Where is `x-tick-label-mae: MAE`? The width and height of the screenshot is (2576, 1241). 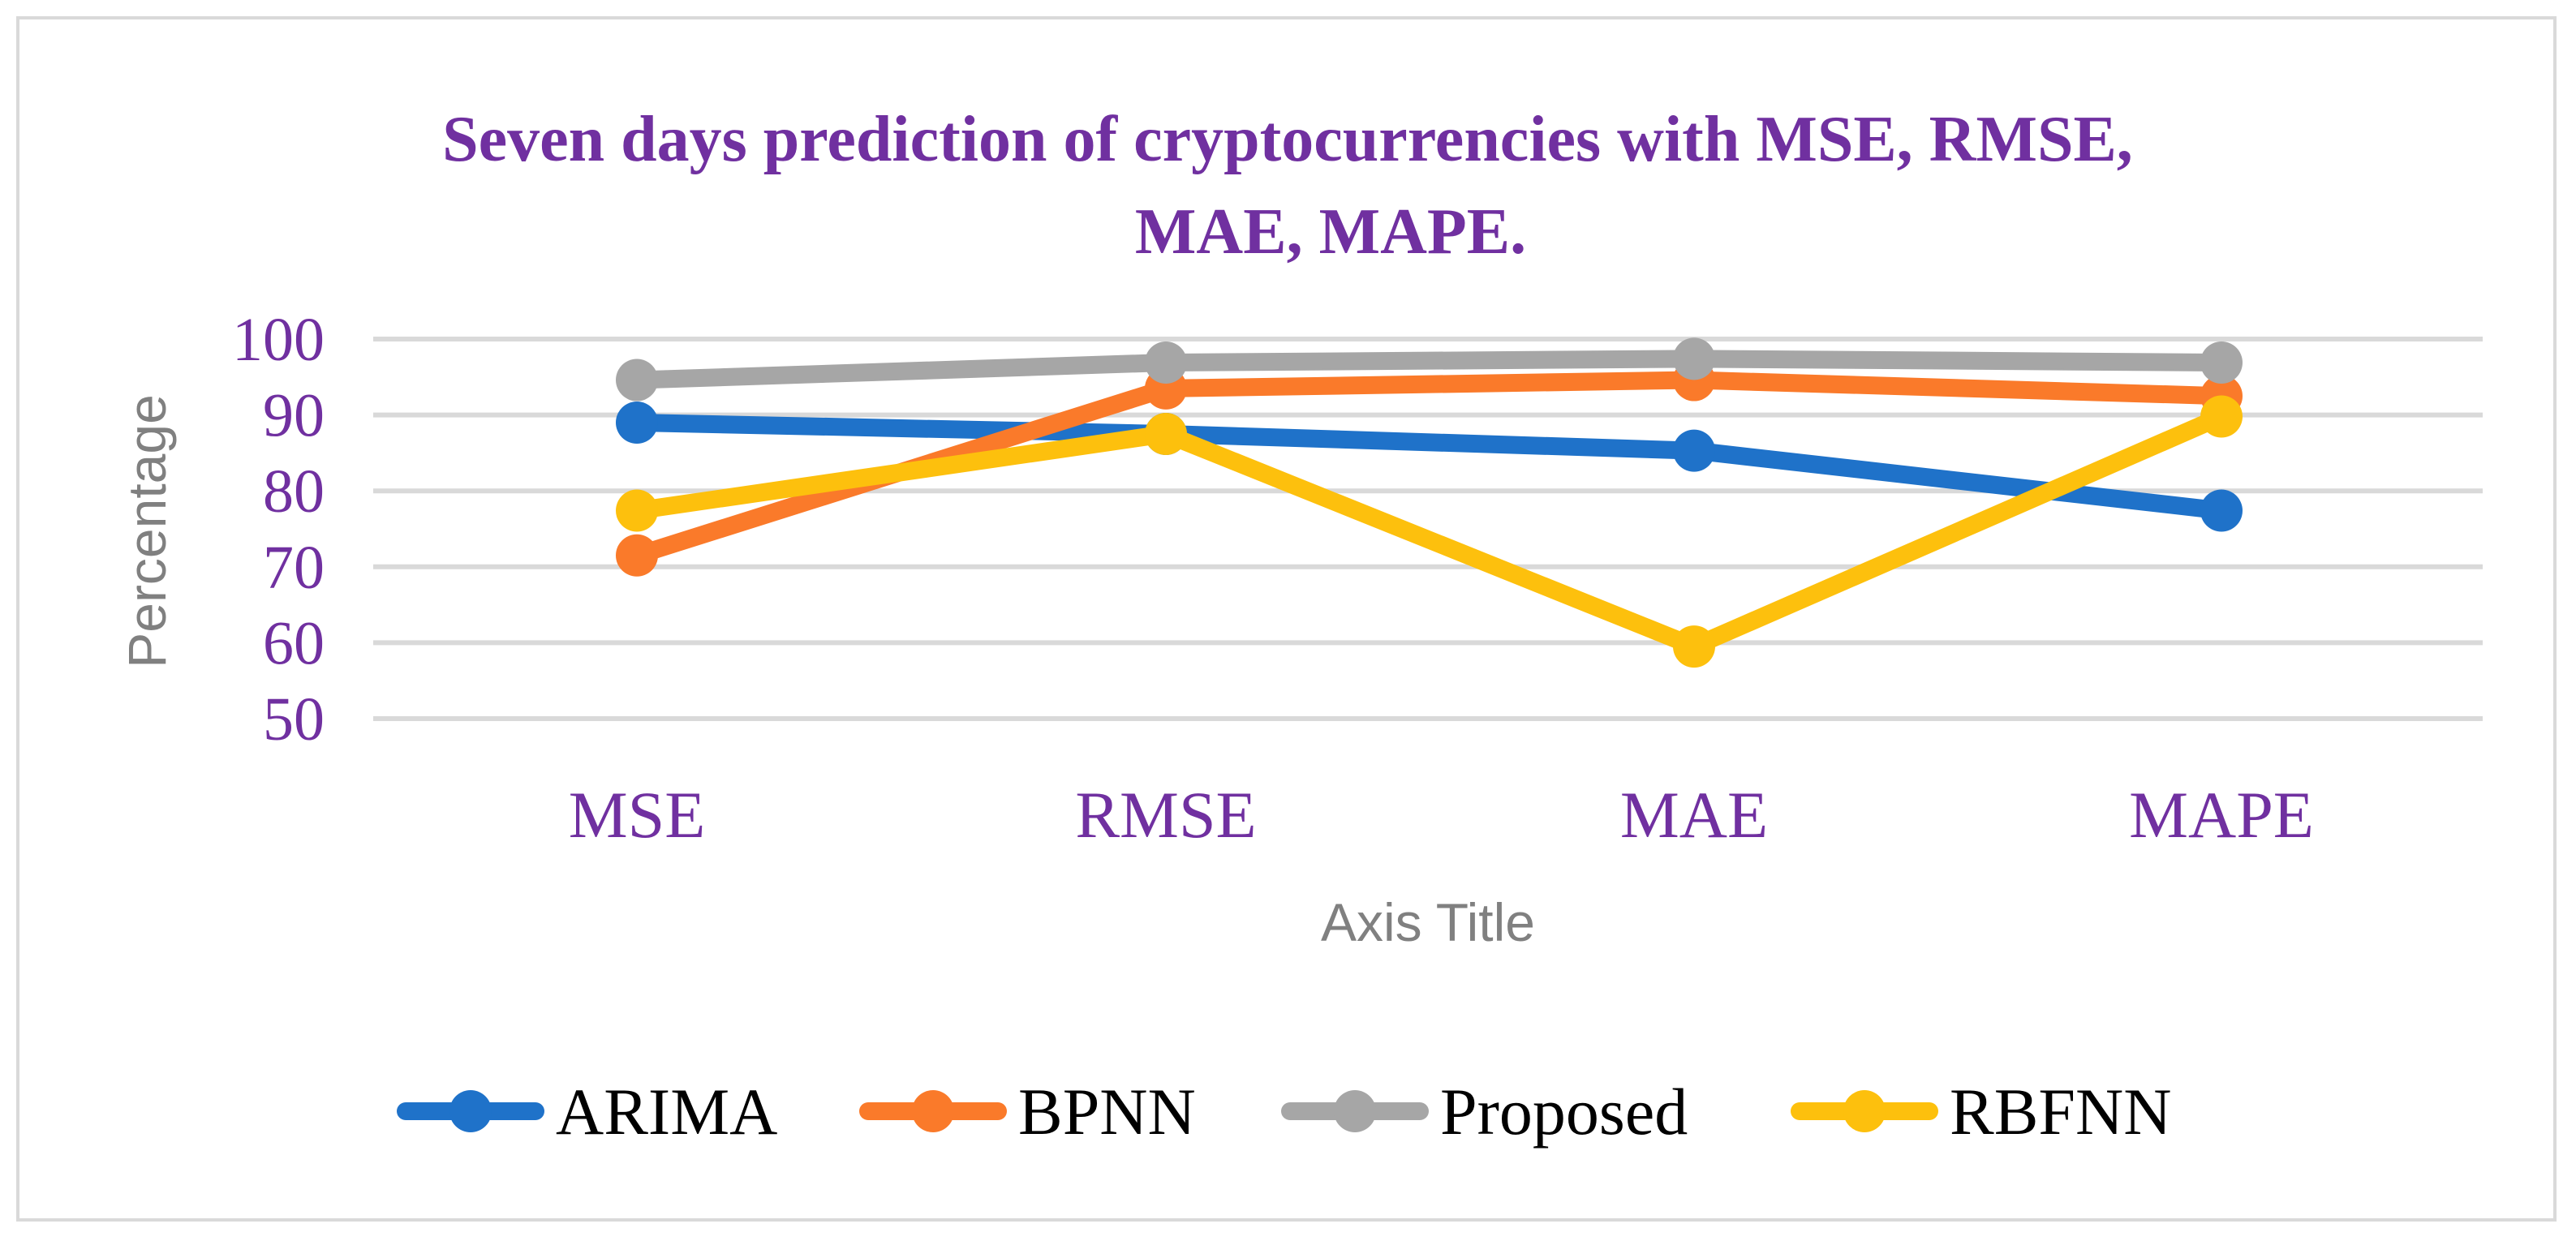 x-tick-label-mae: MAE is located at coordinates (1694, 815).